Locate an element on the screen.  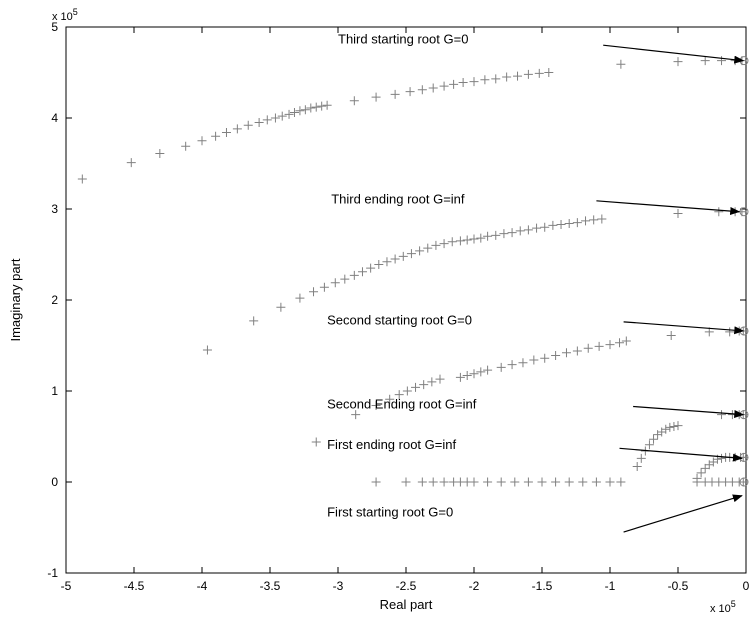
y-tick-label: 5 is located at coordinates (54, 27).